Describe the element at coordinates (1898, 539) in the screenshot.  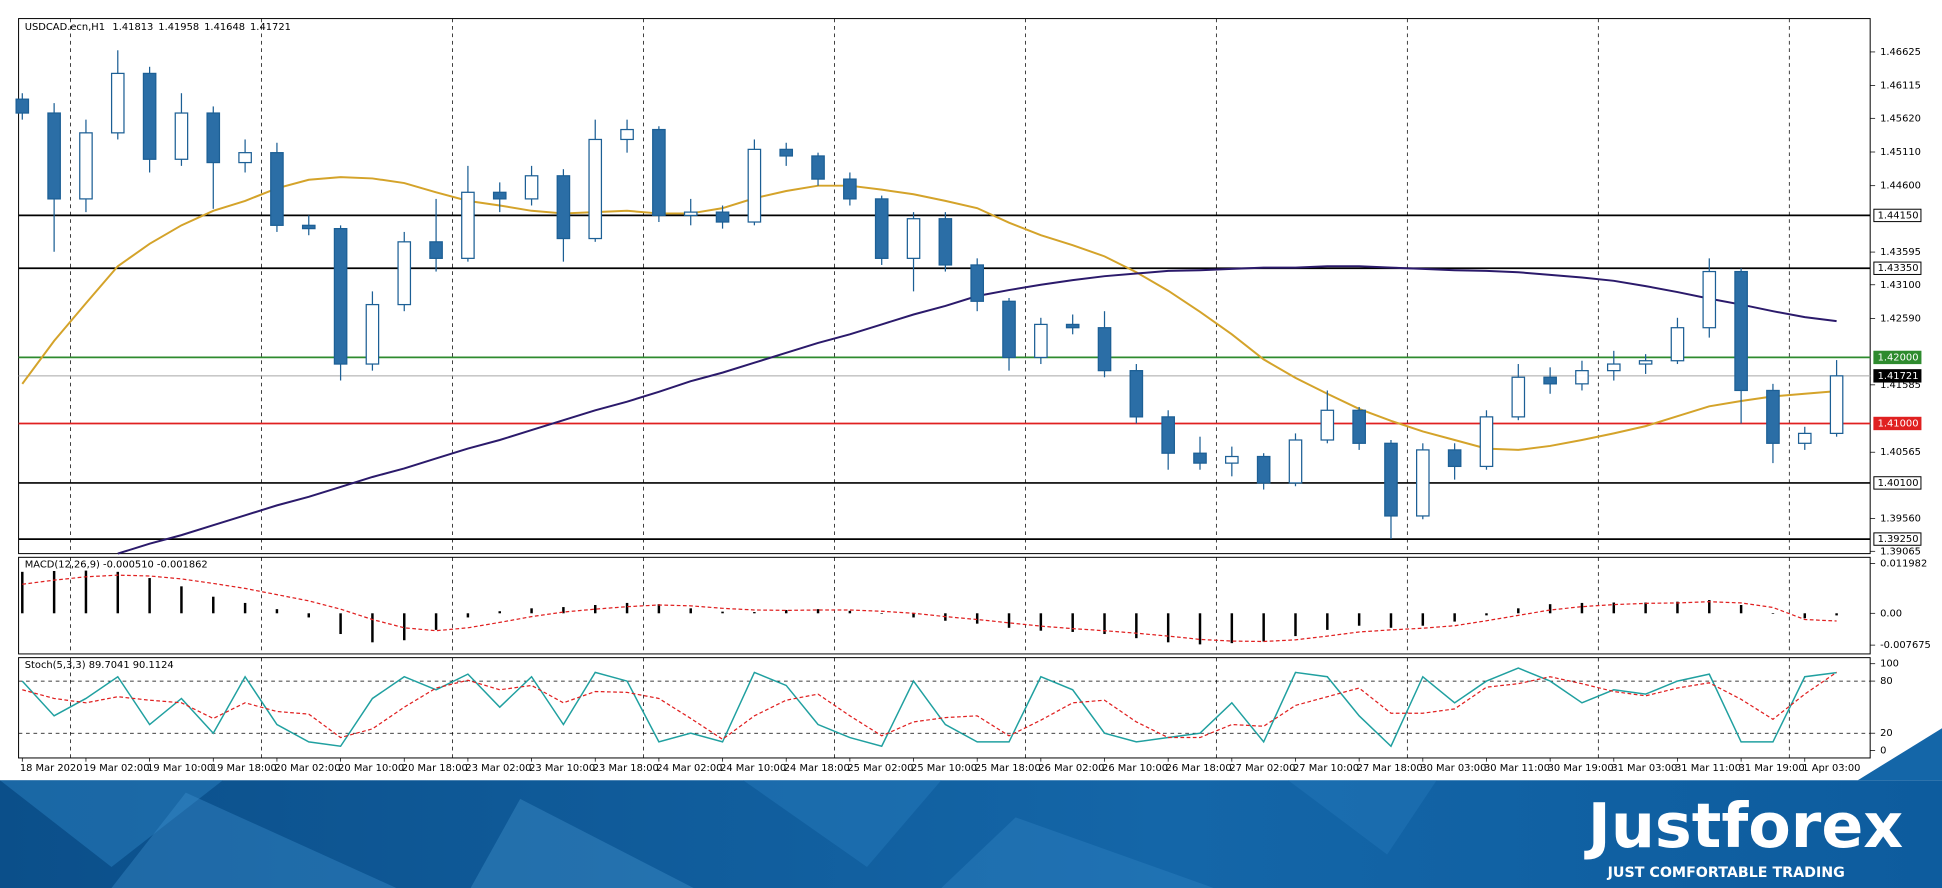
I see `price-label: 1.39250` at that location.